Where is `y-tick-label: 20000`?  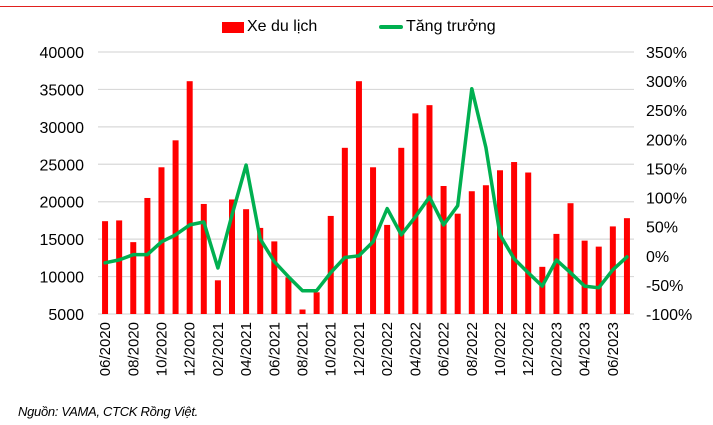
y-tick-label: 20000 is located at coordinates (62, 203).